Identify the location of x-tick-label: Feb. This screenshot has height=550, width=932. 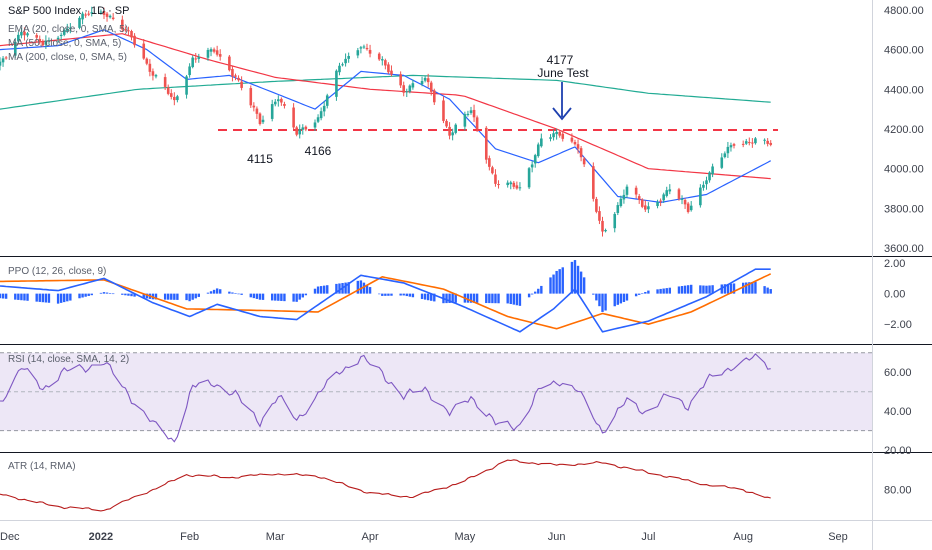
(189, 537).